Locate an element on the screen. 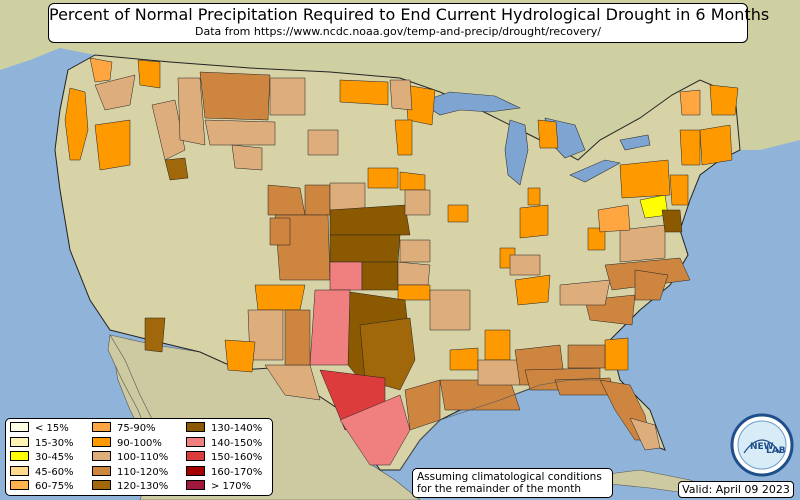  valid-date-label: Valid: April 09 2023 is located at coordinates (736, 489).